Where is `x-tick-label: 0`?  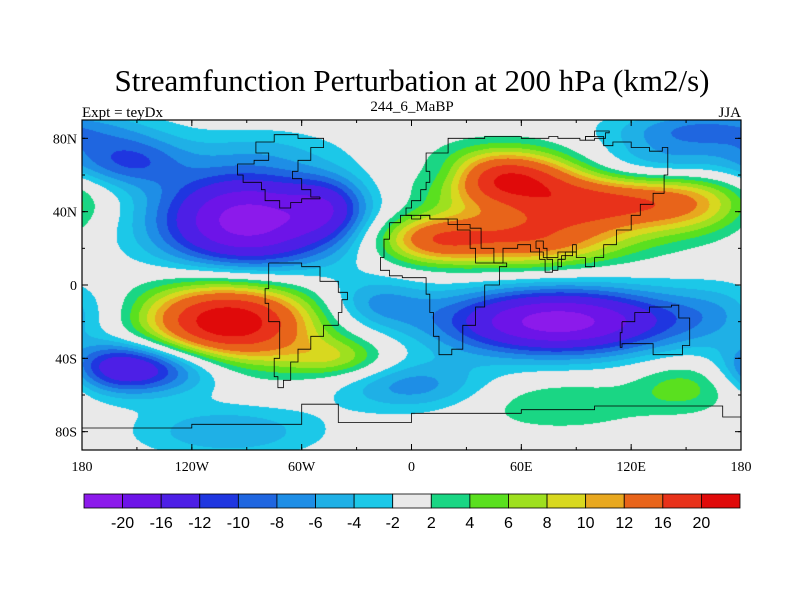 x-tick-label: 0 is located at coordinates (411, 467).